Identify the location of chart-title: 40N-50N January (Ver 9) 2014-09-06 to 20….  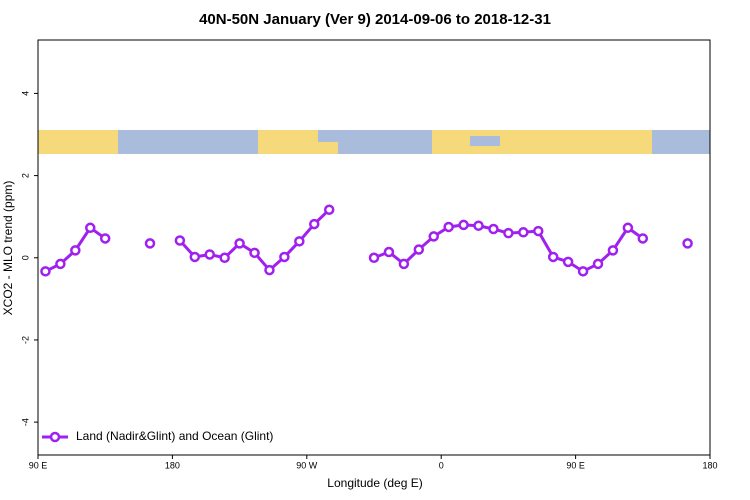
(375, 19).